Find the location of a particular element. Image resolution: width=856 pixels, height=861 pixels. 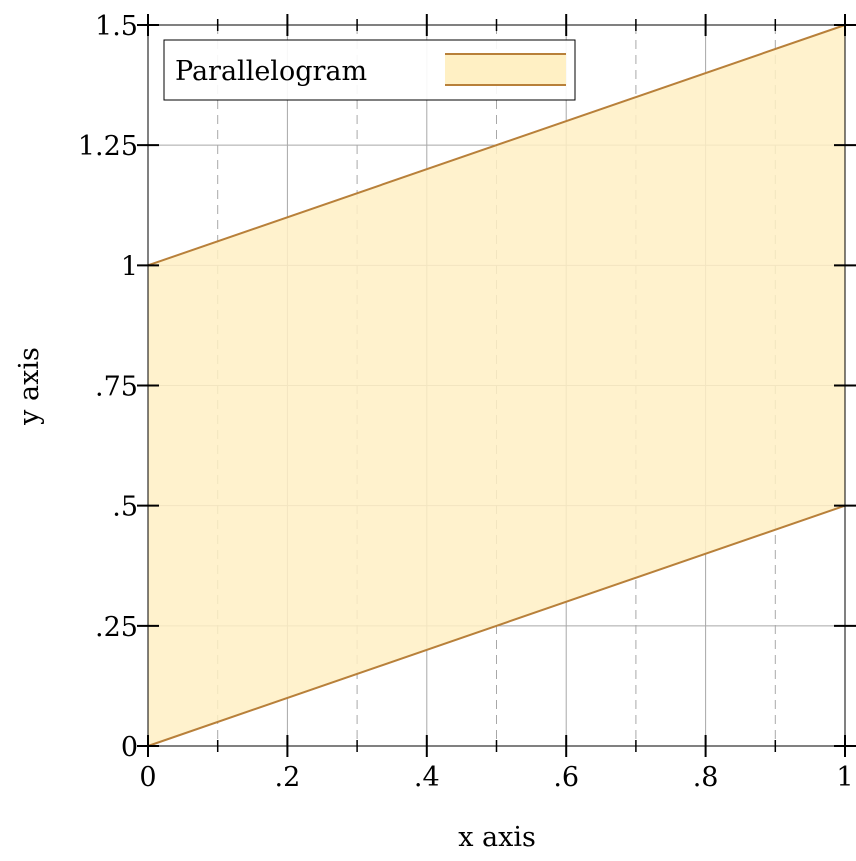

y-tick-label: .75 is located at coordinates (116, 387).